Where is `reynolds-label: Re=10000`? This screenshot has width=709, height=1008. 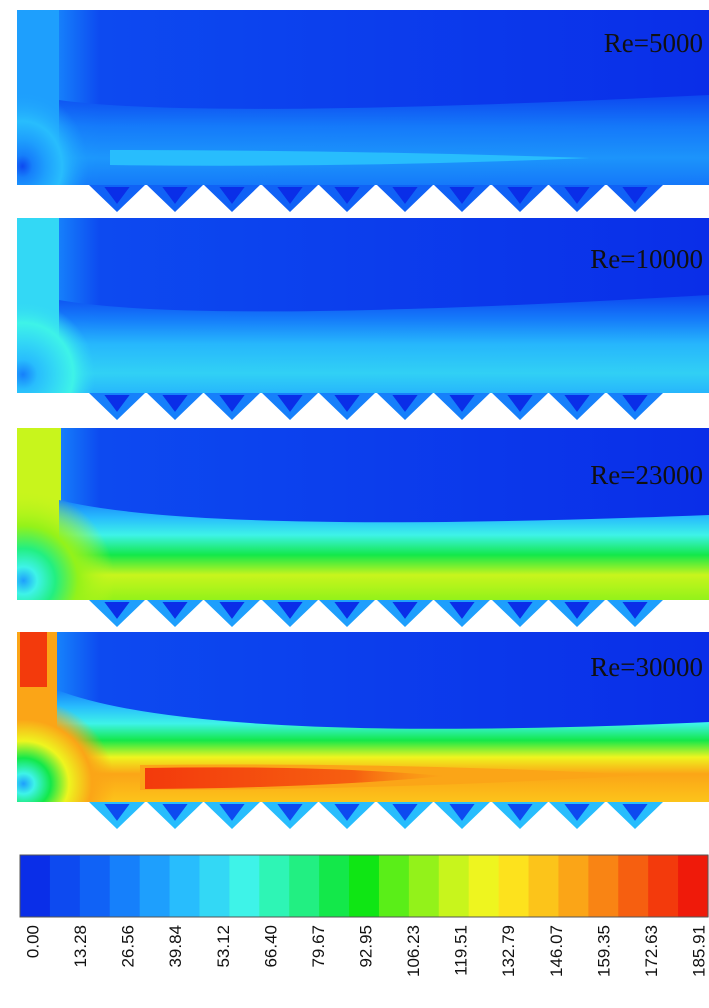
reynolds-label: Re=10000 is located at coordinates (646, 259).